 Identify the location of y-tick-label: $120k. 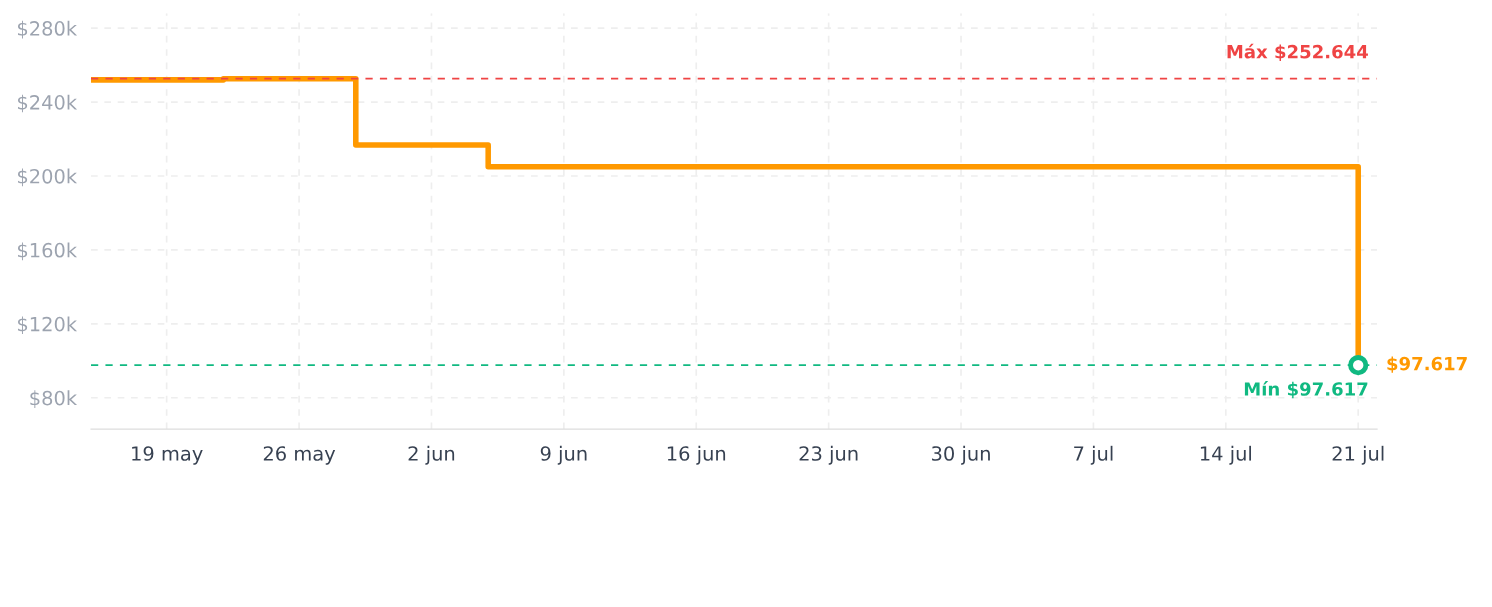
(47, 325).